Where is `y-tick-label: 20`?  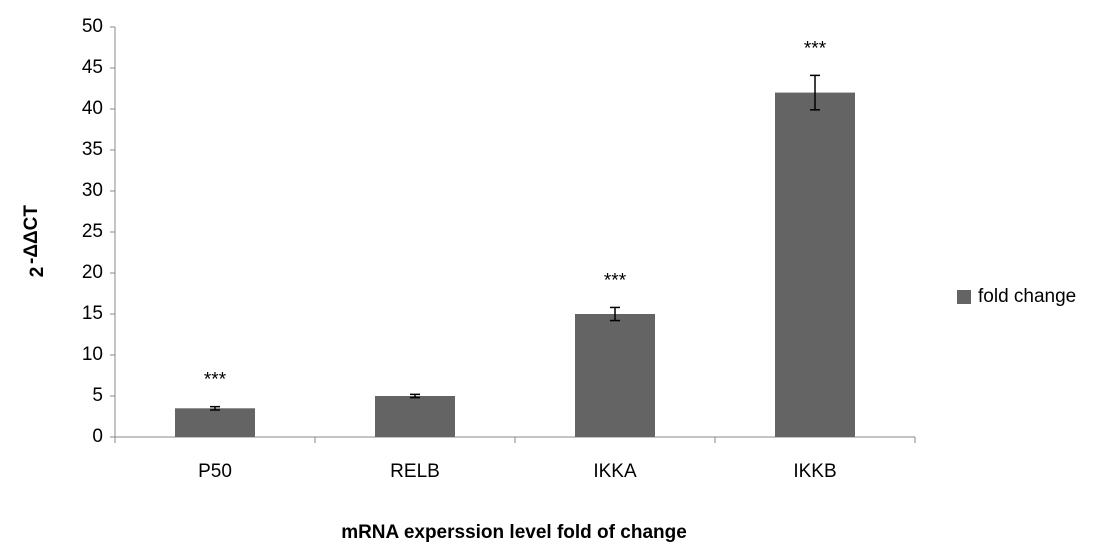
y-tick-label: 20 is located at coordinates (92, 272).